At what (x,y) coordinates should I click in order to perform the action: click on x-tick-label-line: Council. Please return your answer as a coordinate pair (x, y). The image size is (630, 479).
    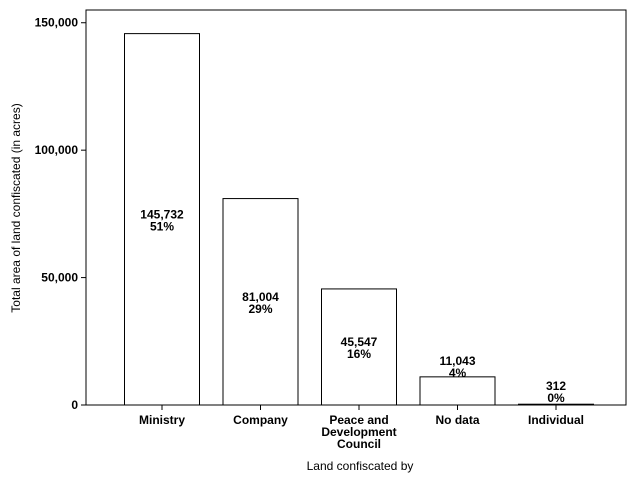
    Looking at the image, I should click on (359, 444).